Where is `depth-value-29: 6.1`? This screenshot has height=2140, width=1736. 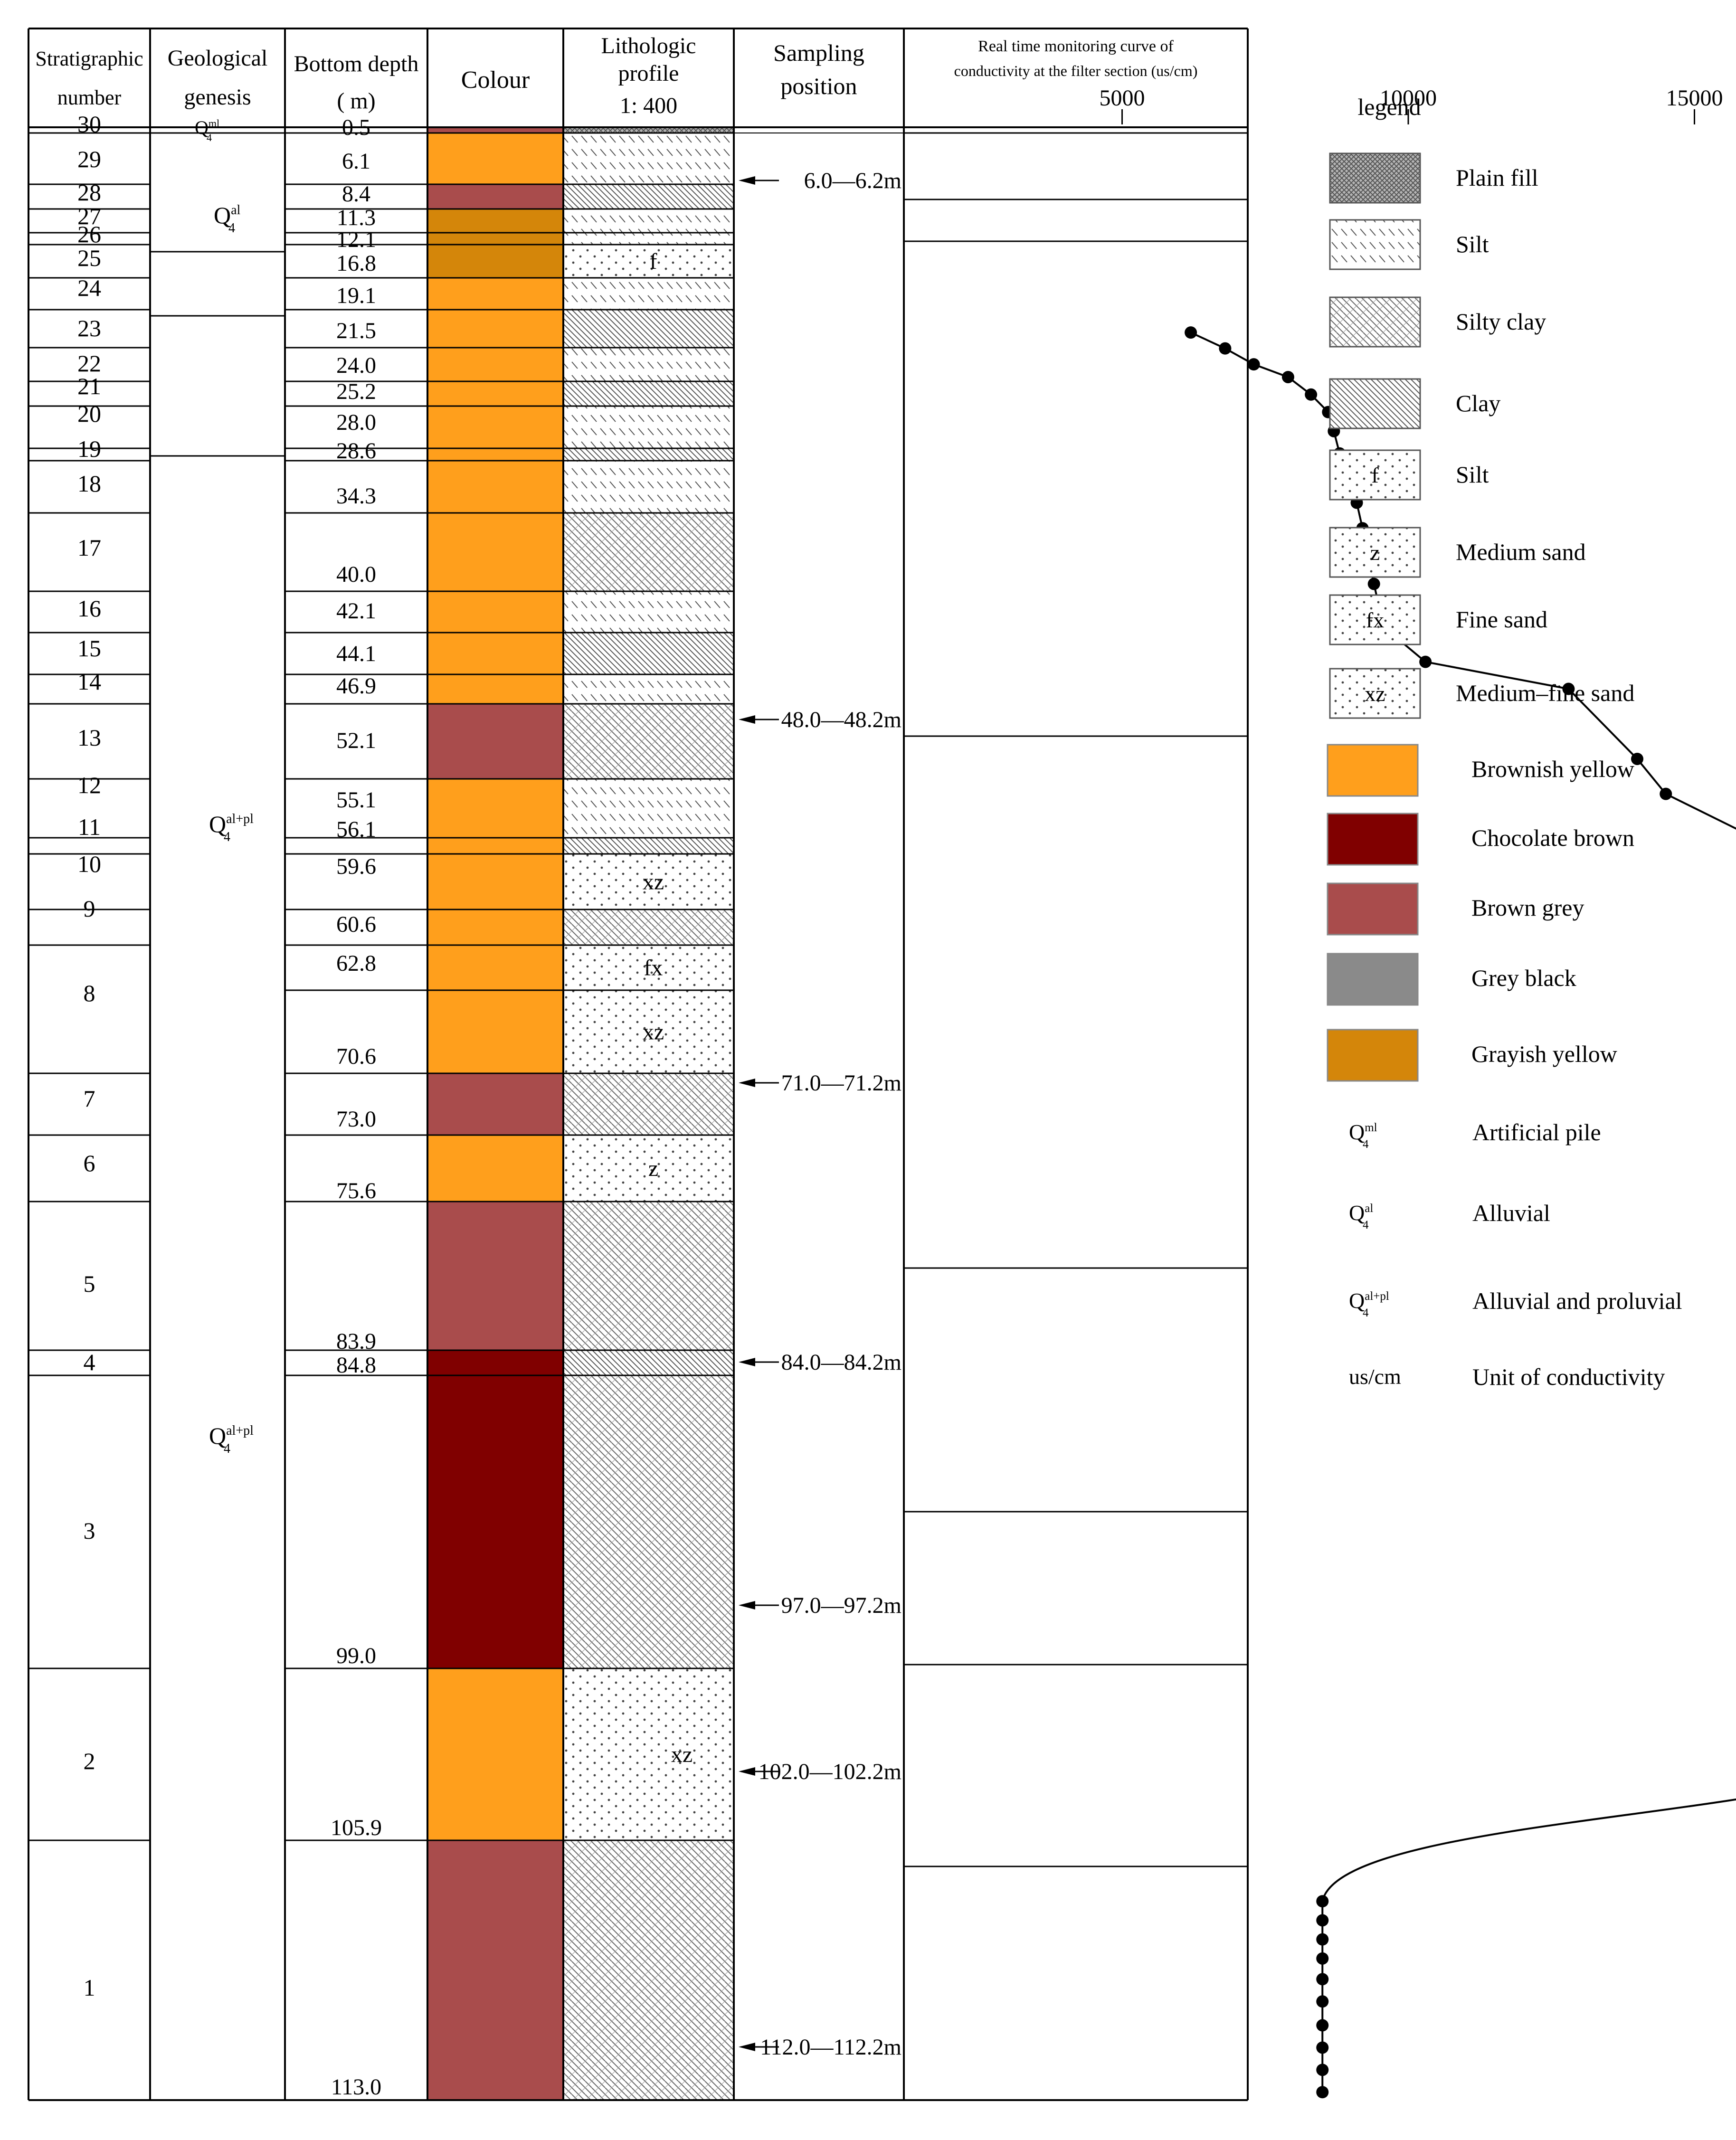 depth-value-29: 6.1 is located at coordinates (356, 162).